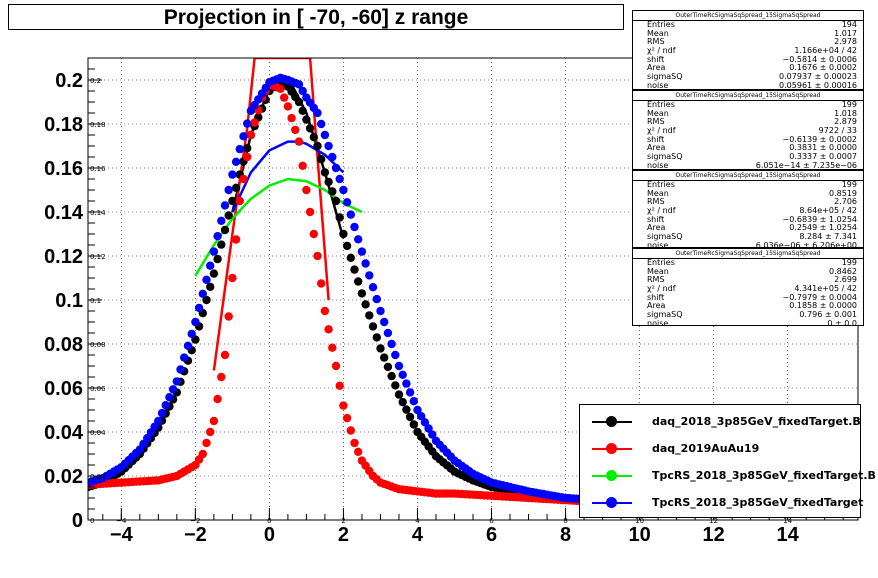  What do you see at coordinates (720, 449) in the screenshot?
I see `legend-entry: daq_2019AuAu19` at bounding box center [720, 449].